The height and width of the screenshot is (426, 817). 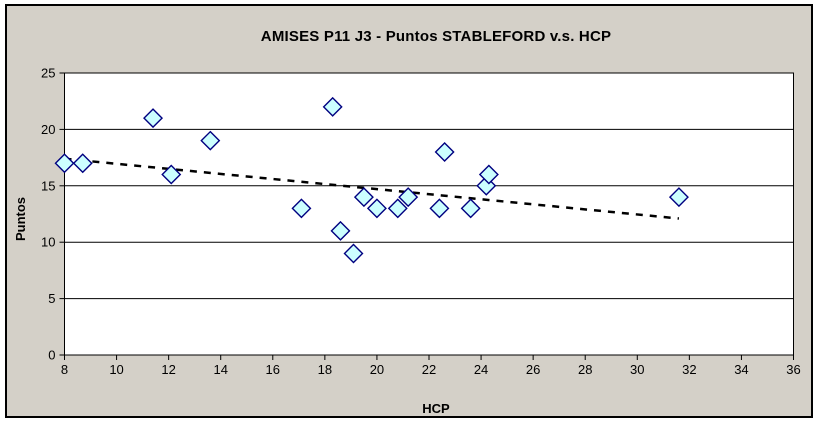 I want to click on x-tick-label-16: 16, so click(x=273, y=369).